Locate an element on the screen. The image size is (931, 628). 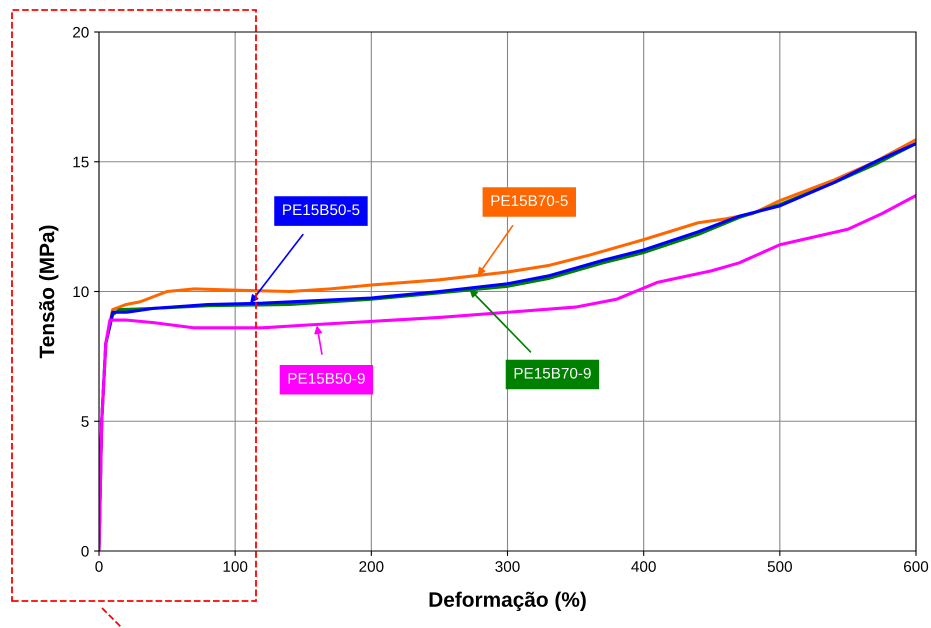
y-tick-label: 0 is located at coordinates (85, 551).